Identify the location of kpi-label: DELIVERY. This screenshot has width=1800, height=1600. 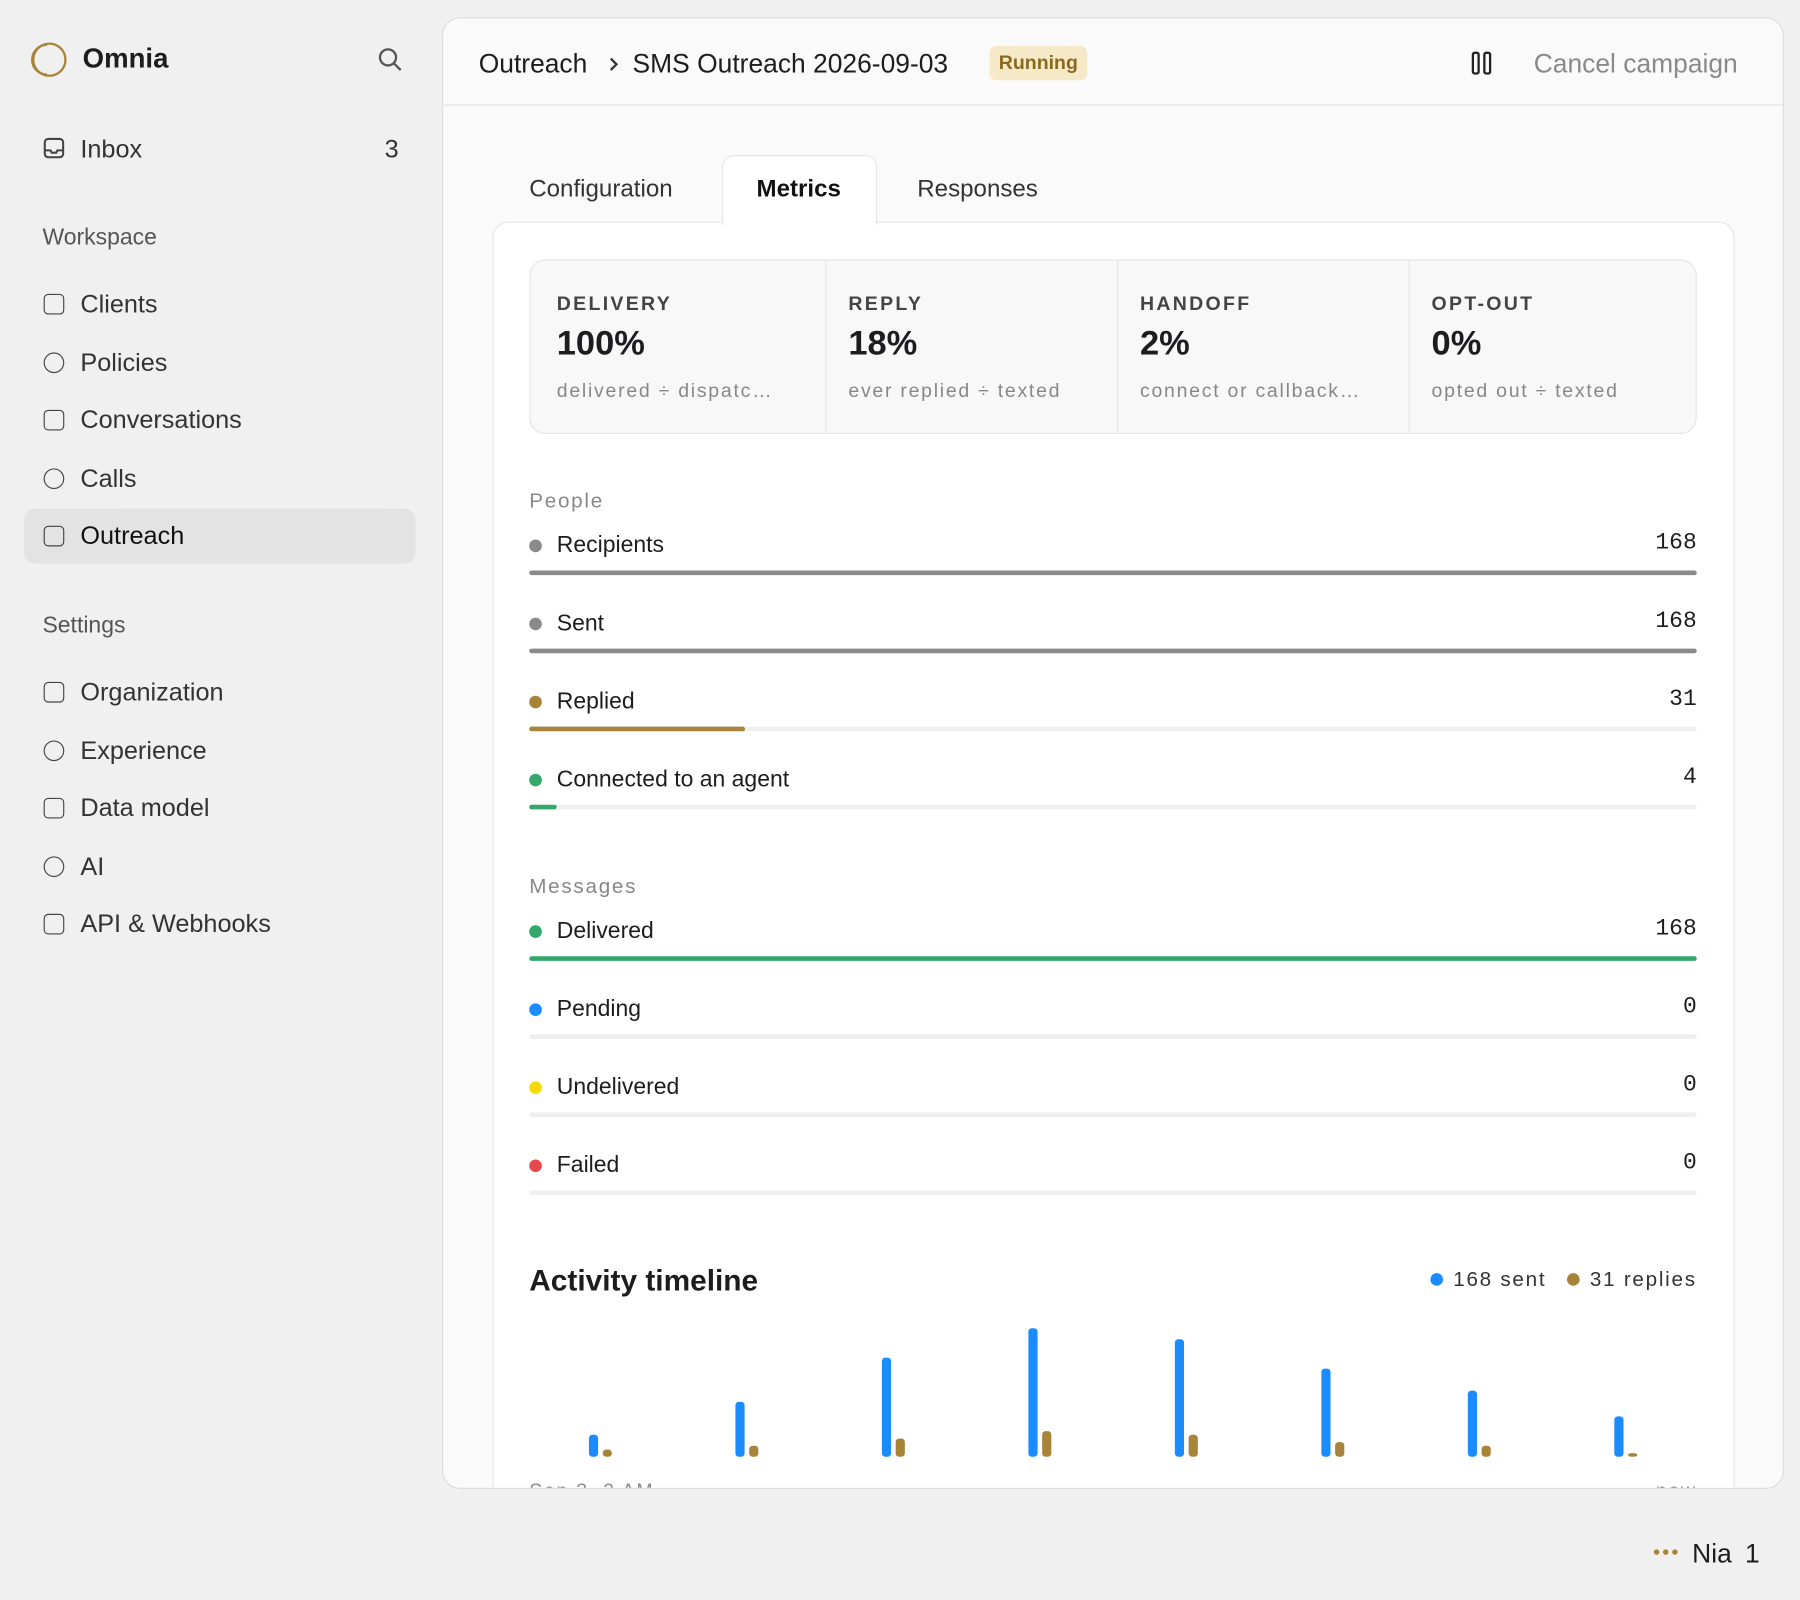
(614, 303).